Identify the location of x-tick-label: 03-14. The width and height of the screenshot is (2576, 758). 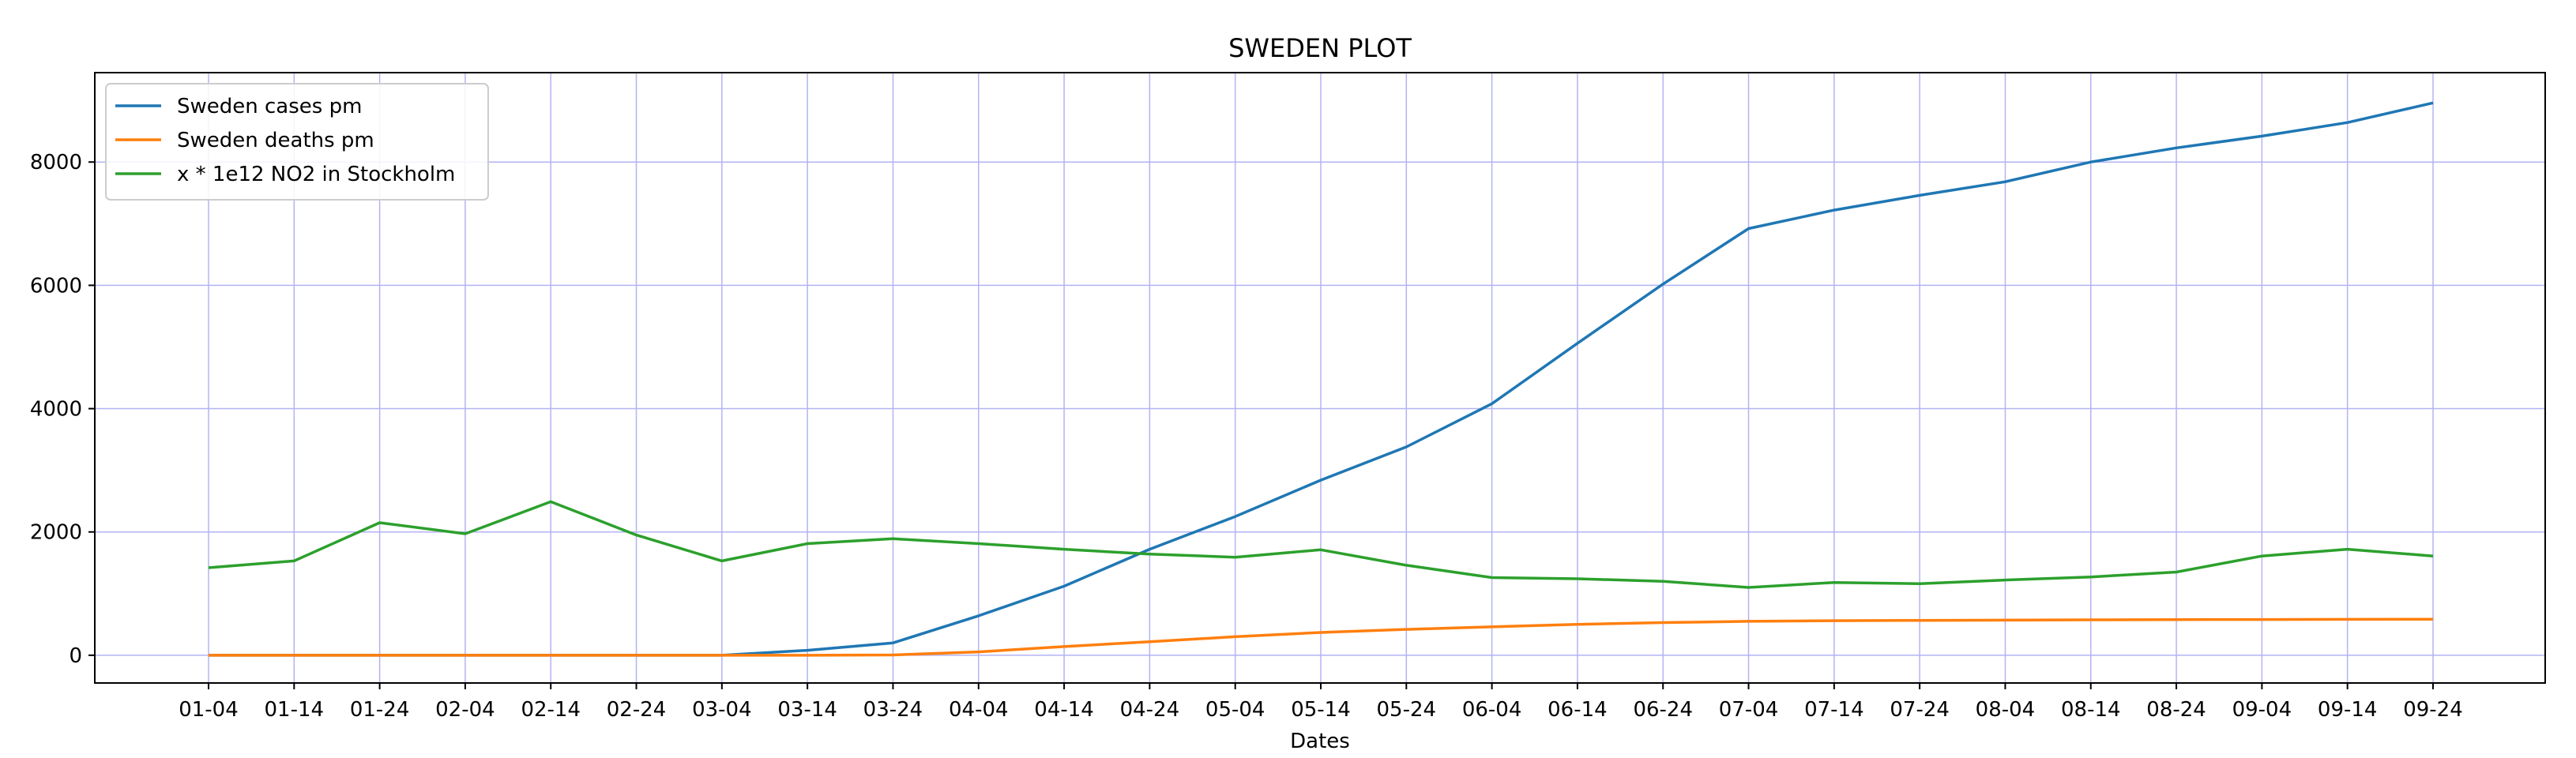
(807, 710).